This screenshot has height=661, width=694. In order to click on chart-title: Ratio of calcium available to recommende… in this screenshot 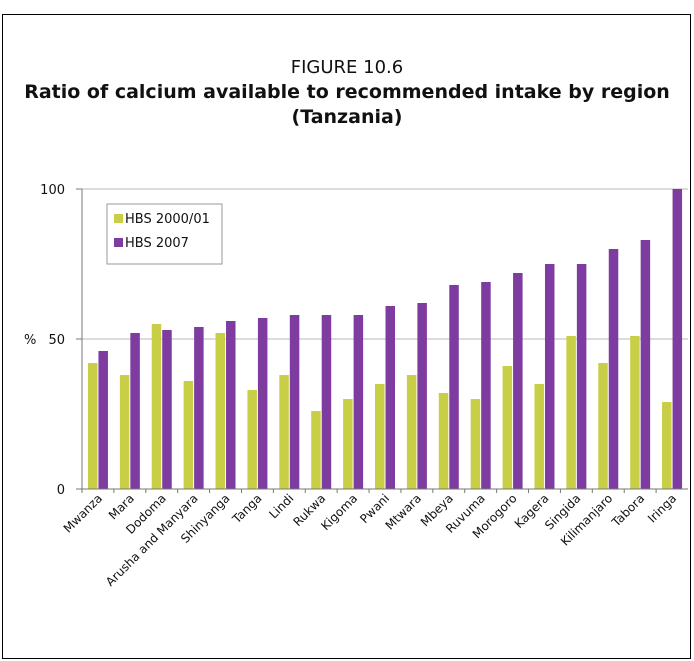, I will do `click(347, 104)`.